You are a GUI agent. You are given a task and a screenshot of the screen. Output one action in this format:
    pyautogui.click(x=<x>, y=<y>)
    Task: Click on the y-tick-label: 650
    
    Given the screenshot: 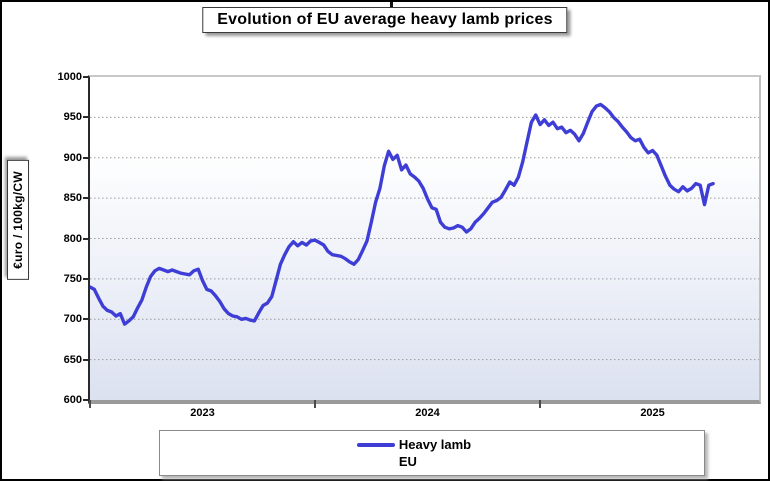 What is the action you would take?
    pyautogui.click(x=72, y=359)
    